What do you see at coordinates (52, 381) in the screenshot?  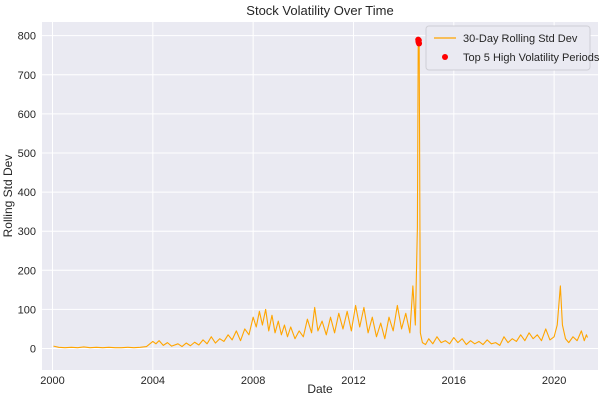 I see `x-tick-label: 2000` at bounding box center [52, 381].